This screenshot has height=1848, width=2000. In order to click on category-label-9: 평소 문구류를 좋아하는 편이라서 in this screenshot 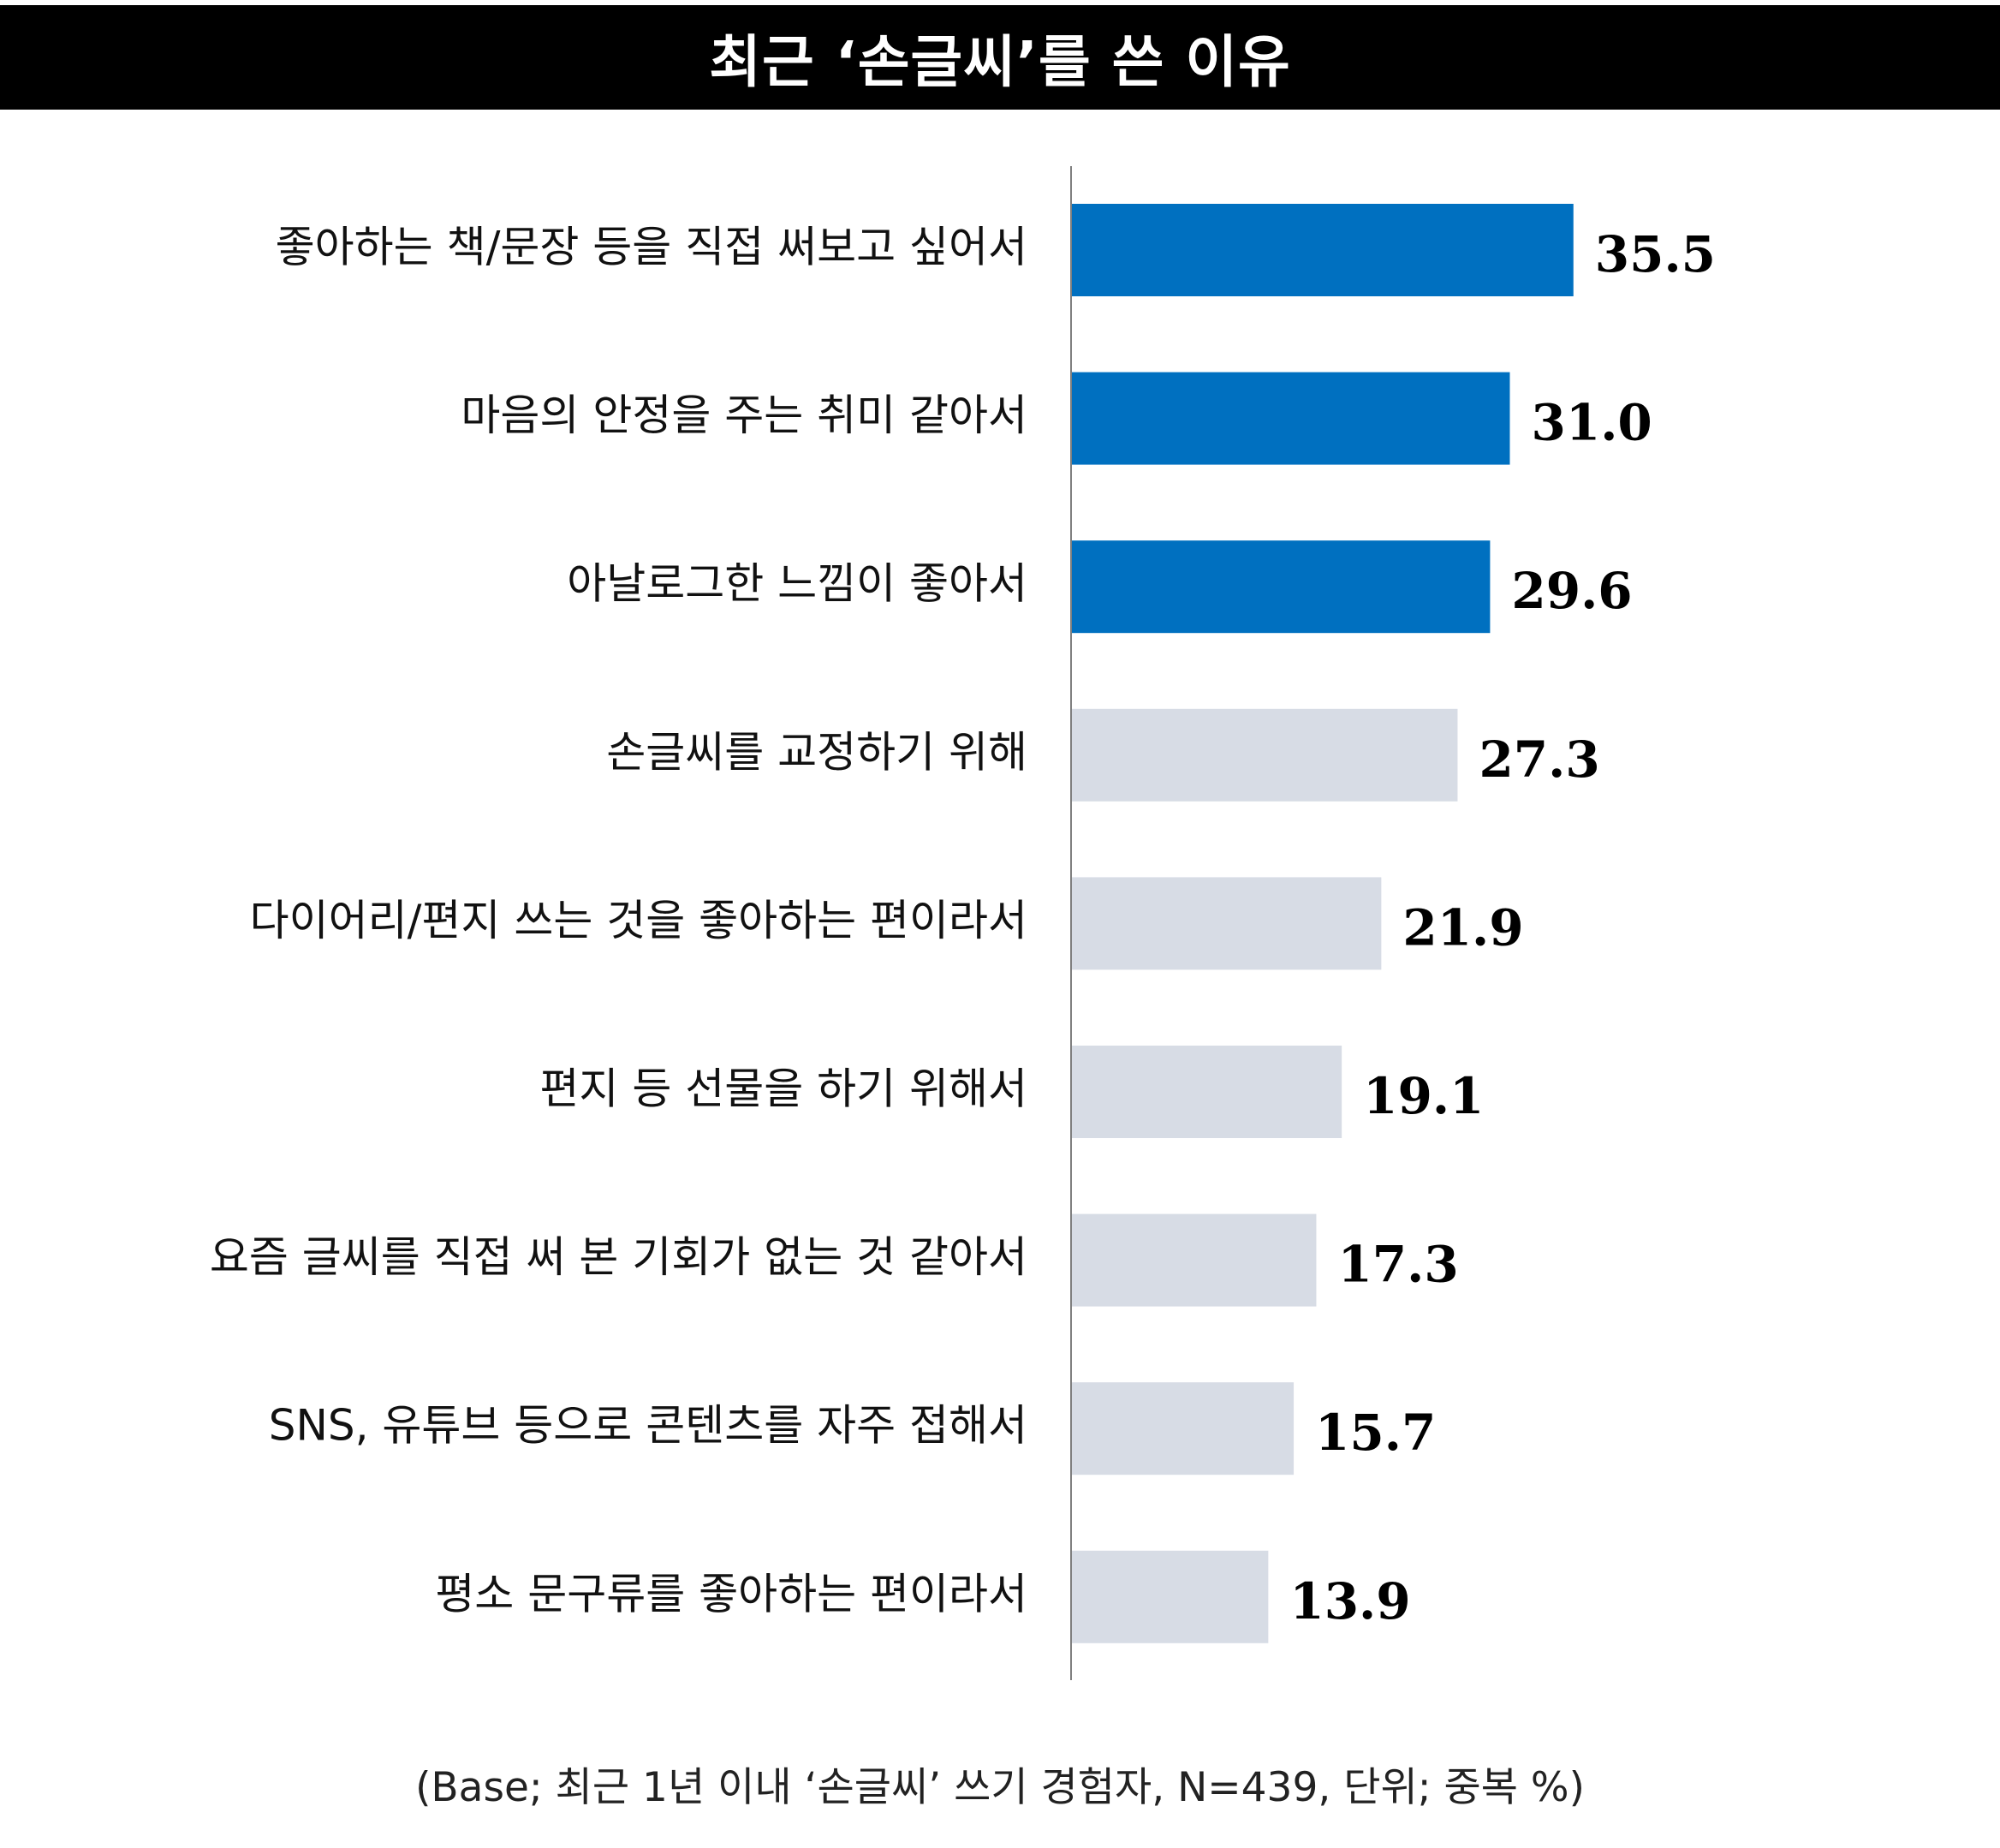, I will do `click(731, 1593)`.